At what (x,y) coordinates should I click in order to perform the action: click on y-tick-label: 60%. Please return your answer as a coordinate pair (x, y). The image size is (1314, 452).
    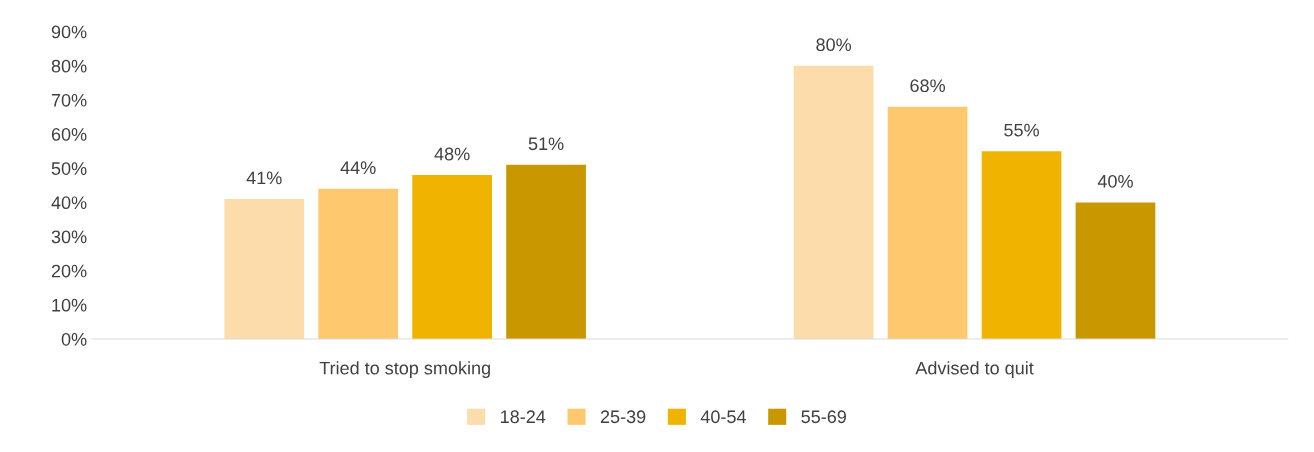
    Looking at the image, I should click on (69, 134).